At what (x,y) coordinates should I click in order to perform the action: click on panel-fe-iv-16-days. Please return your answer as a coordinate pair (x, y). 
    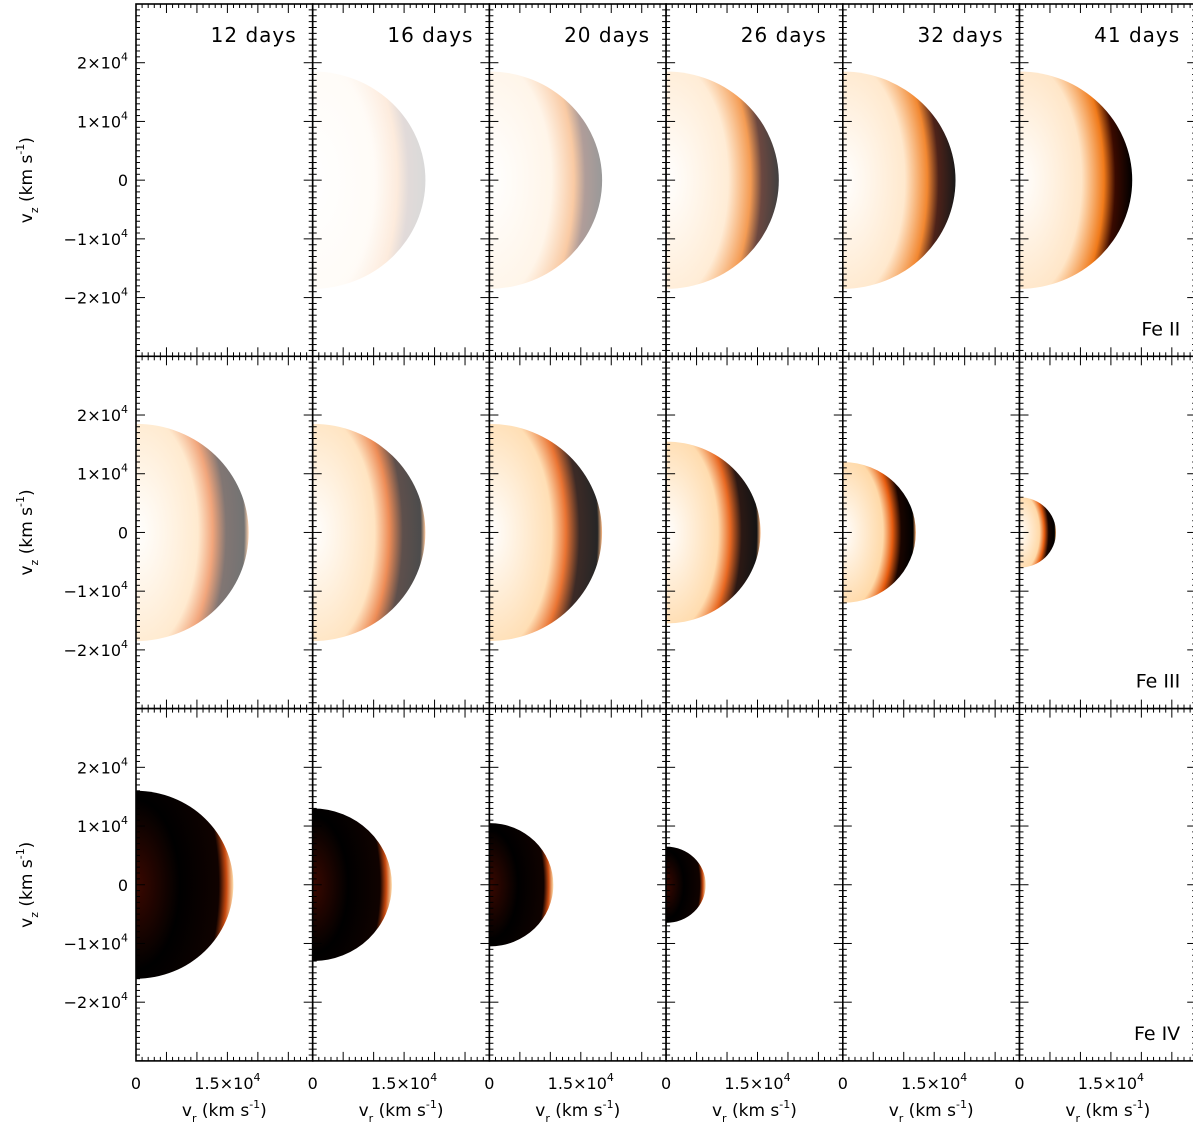
    Looking at the image, I should click on (401, 884).